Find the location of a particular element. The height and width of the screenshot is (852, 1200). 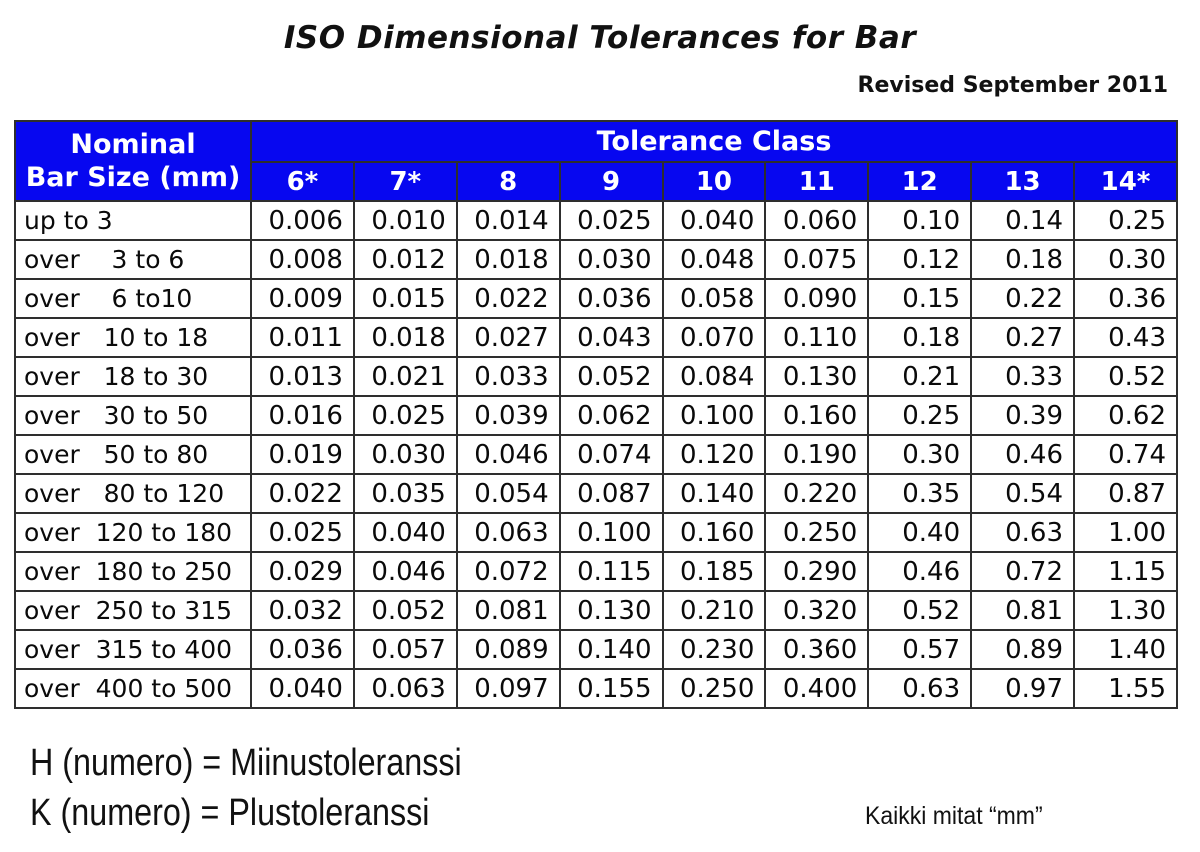

nominal-header-line2: Bar Size (mm) is located at coordinates (133, 177).